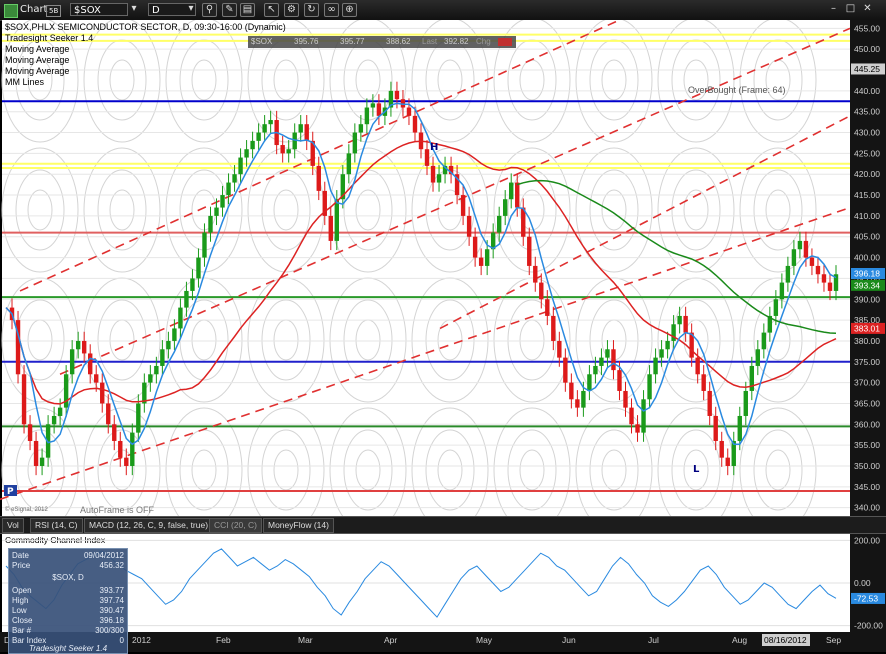 This screenshot has height=654, width=886. Describe the element at coordinates (141, 640) in the screenshot. I see `time-tick-label: 2012` at that location.